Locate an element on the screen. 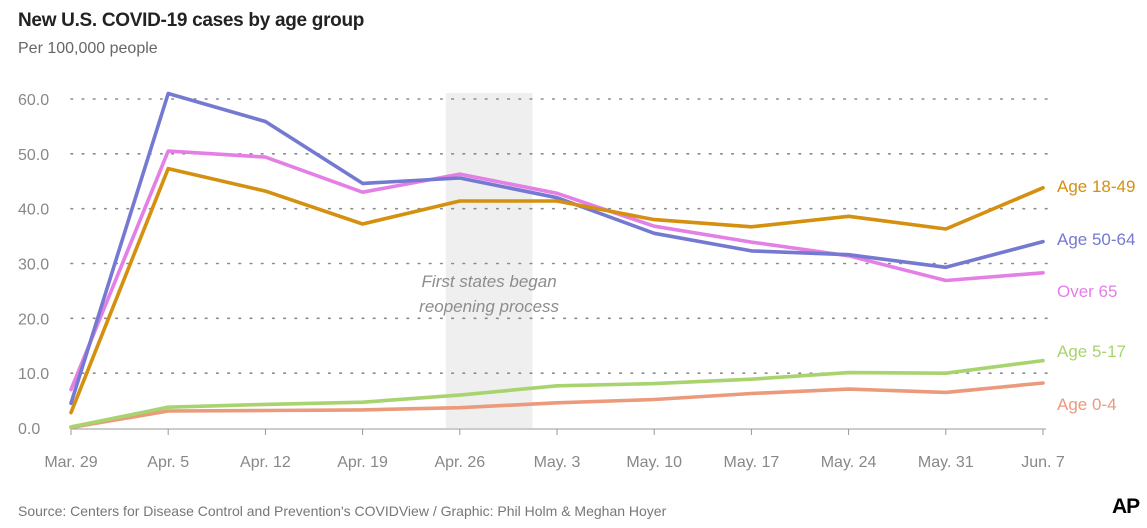  x-tick-label: May. 31 is located at coordinates (946, 462).